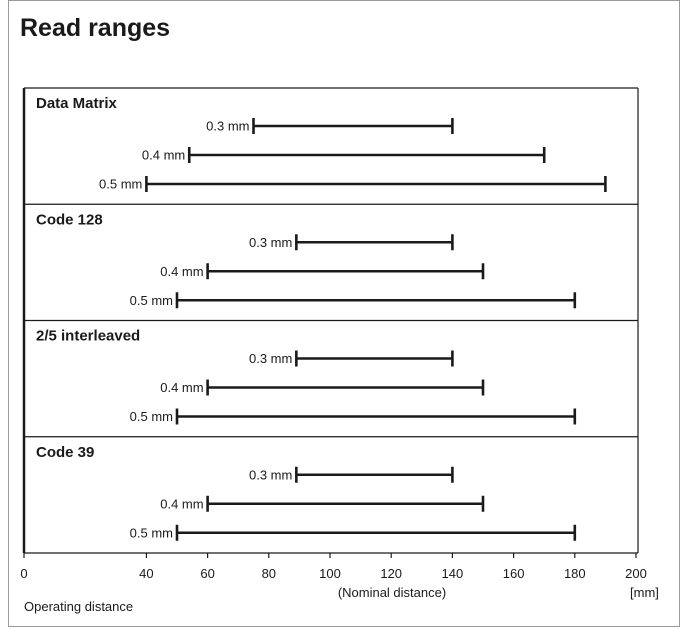 The height and width of the screenshot is (629, 686). Describe the element at coordinates (644, 592) in the screenshot. I see `x-unit-label: [mm]` at that location.